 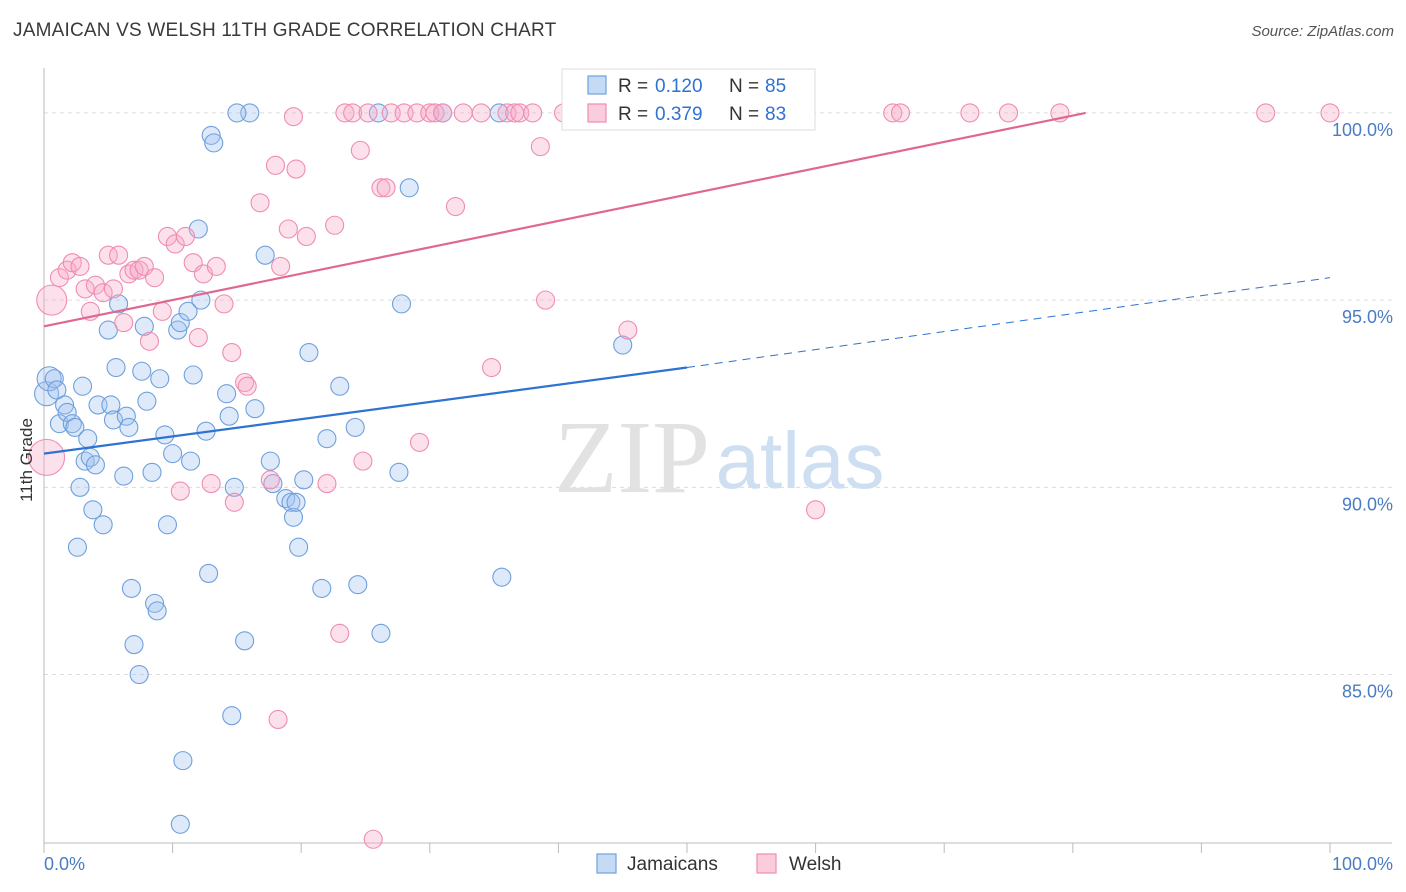 What do you see at coordinates (632, 457) in the screenshot?
I see `watermark-zip: ZIP` at bounding box center [632, 457].